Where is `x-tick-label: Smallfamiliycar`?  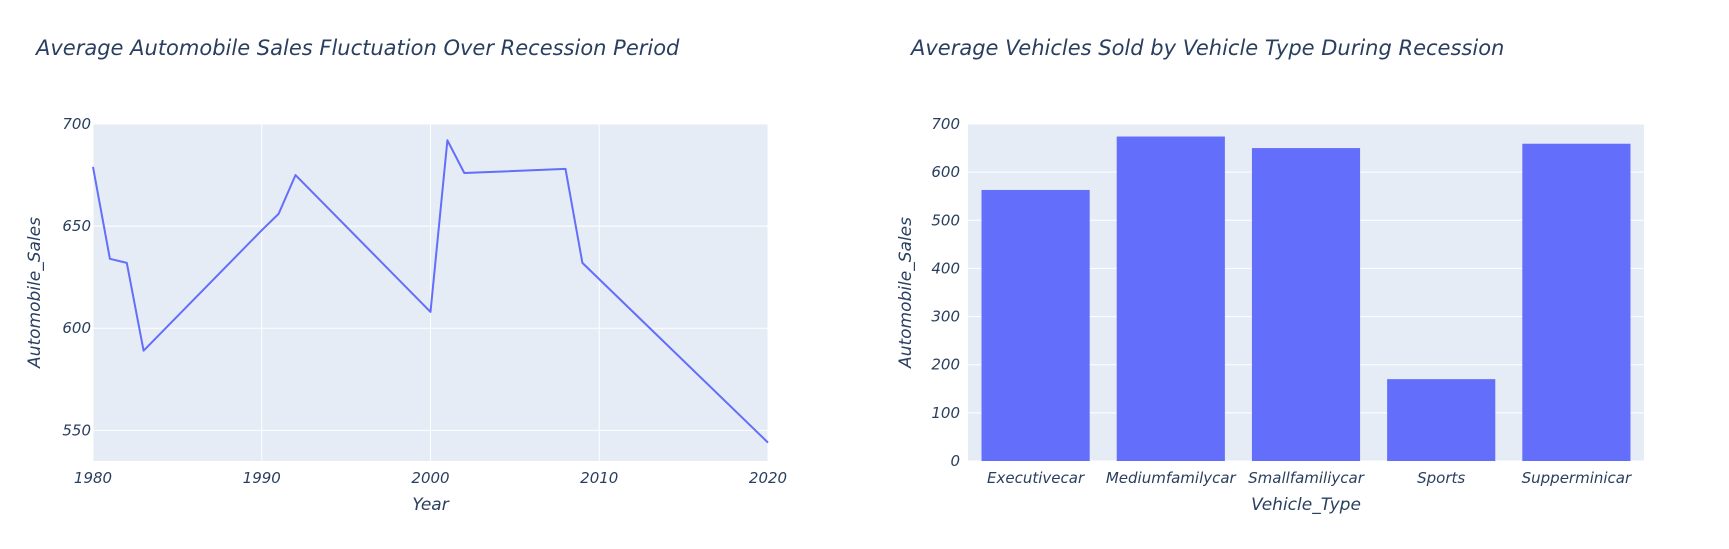 x-tick-label: Smallfamiliycar is located at coordinates (1306, 478).